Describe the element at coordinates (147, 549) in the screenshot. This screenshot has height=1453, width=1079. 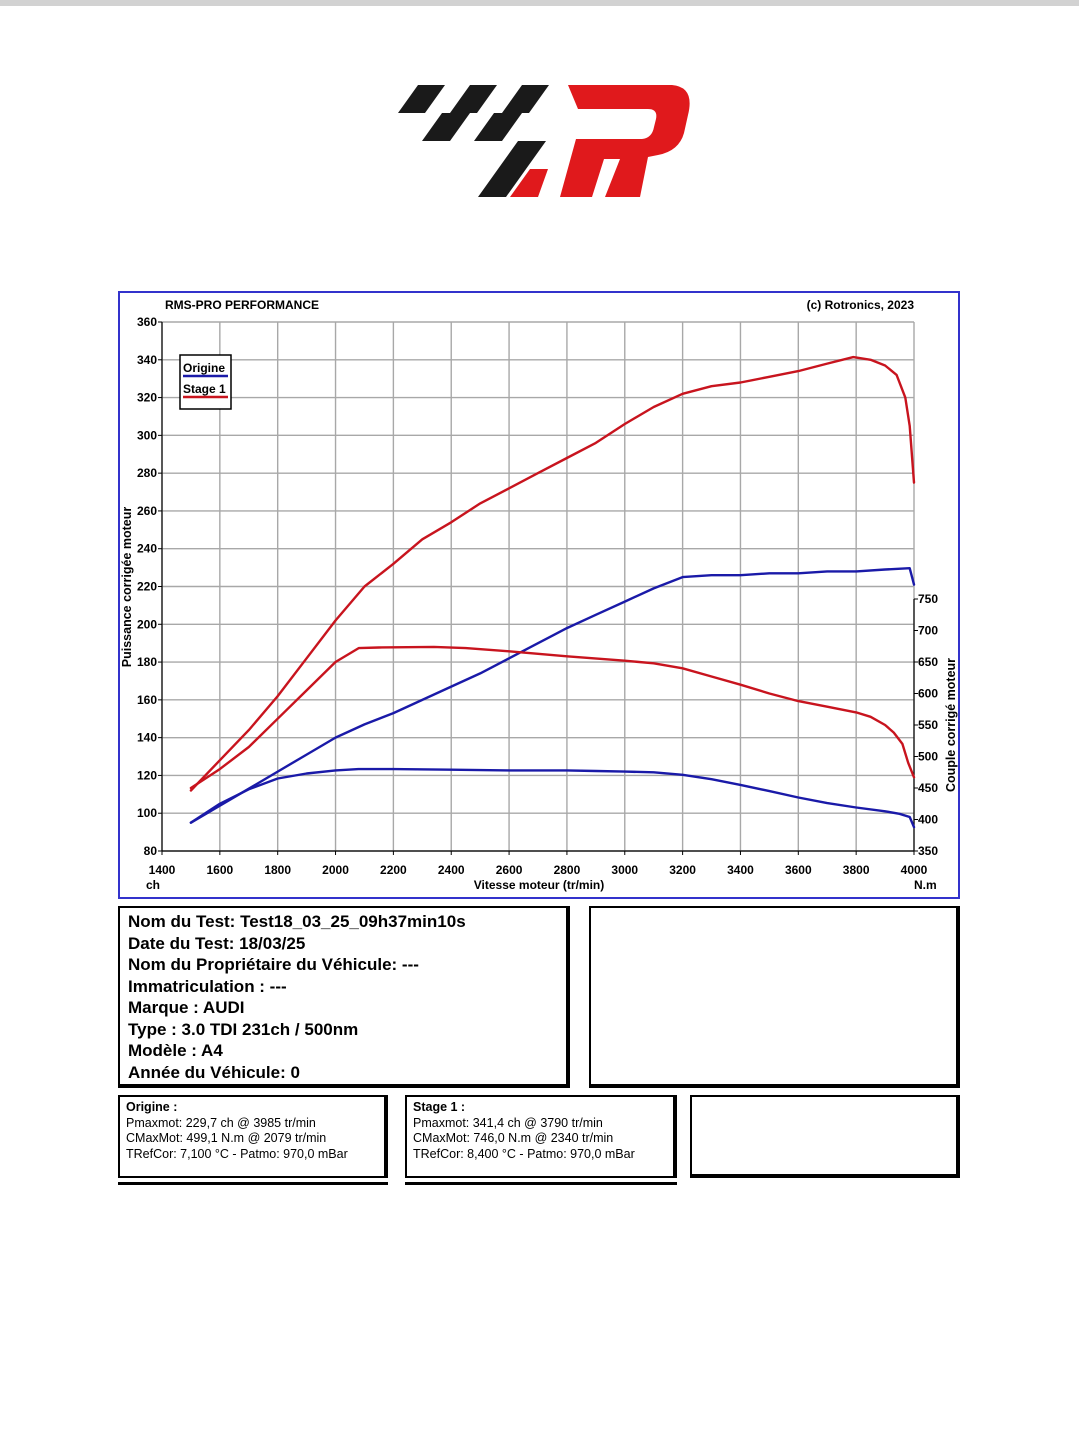
I see `y-left-tick-label: 240` at that location.